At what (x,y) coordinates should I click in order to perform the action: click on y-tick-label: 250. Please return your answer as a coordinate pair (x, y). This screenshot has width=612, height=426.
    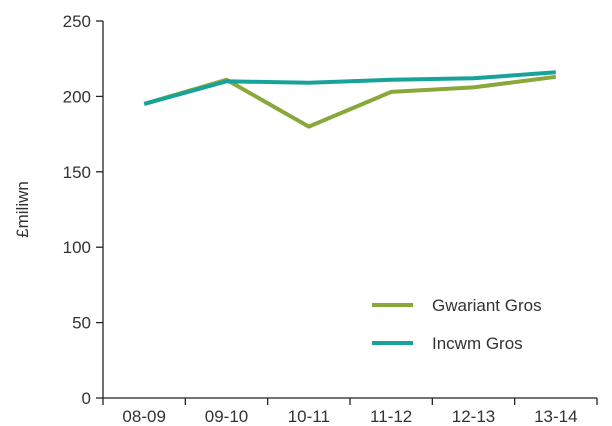
    Looking at the image, I should click on (77, 21).